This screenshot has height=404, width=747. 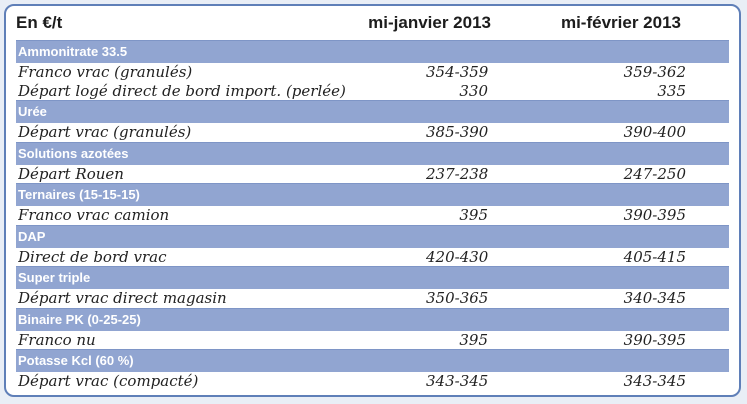 I want to click on row-label: Franco vrac camion, so click(x=94, y=215).